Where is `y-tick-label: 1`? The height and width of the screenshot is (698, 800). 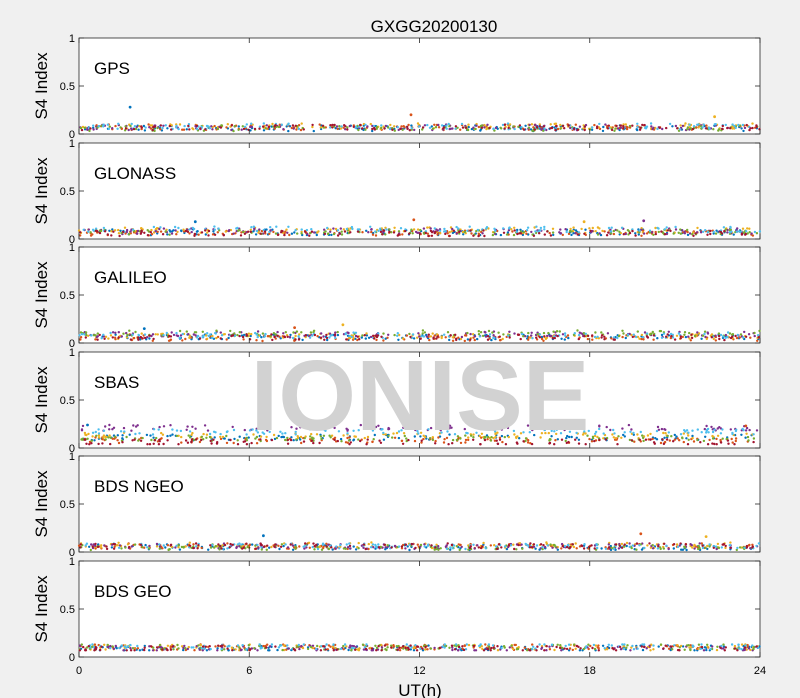 y-tick-label: 1 is located at coordinates (72, 39).